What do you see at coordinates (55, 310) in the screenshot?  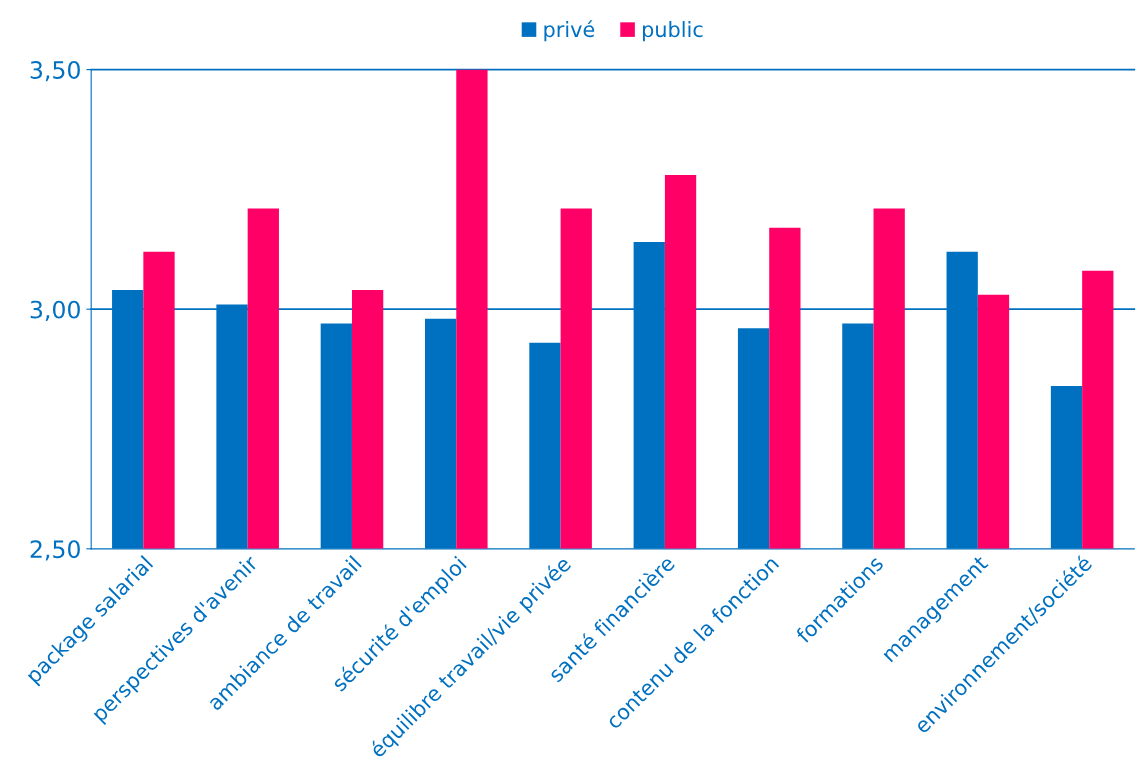 I see `y-tick-label: 3,00` at bounding box center [55, 310].